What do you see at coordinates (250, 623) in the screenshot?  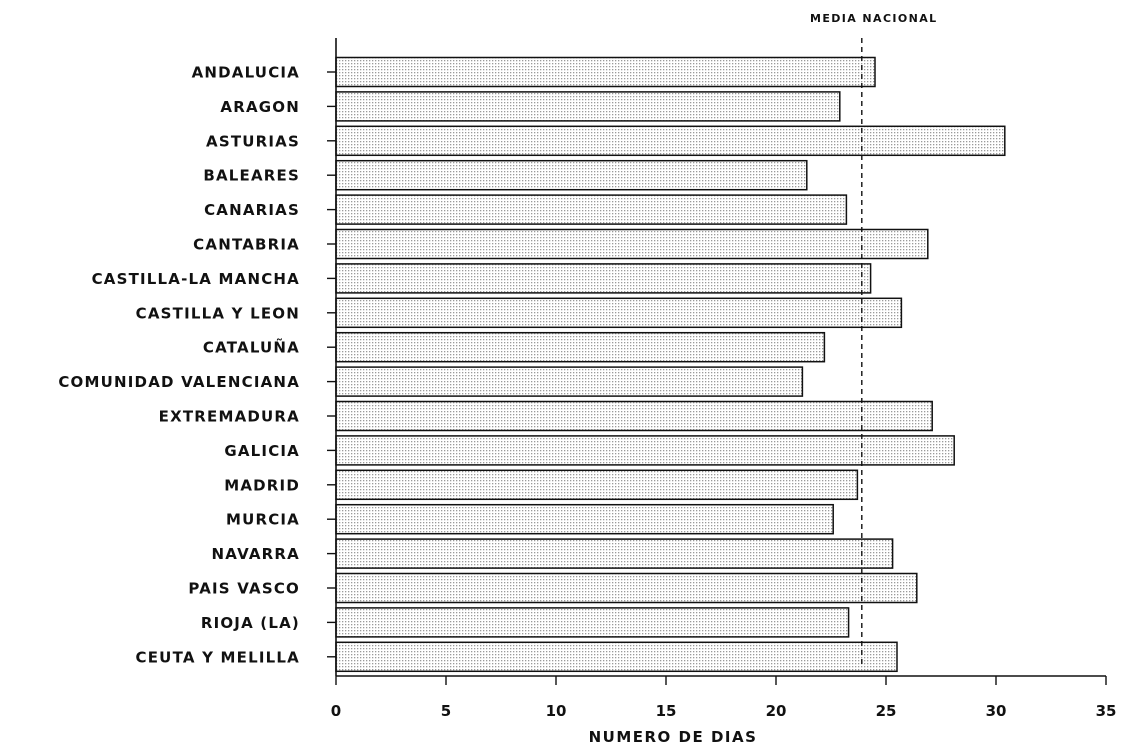 I see `category-label: RIOJA (LA)` at bounding box center [250, 623].